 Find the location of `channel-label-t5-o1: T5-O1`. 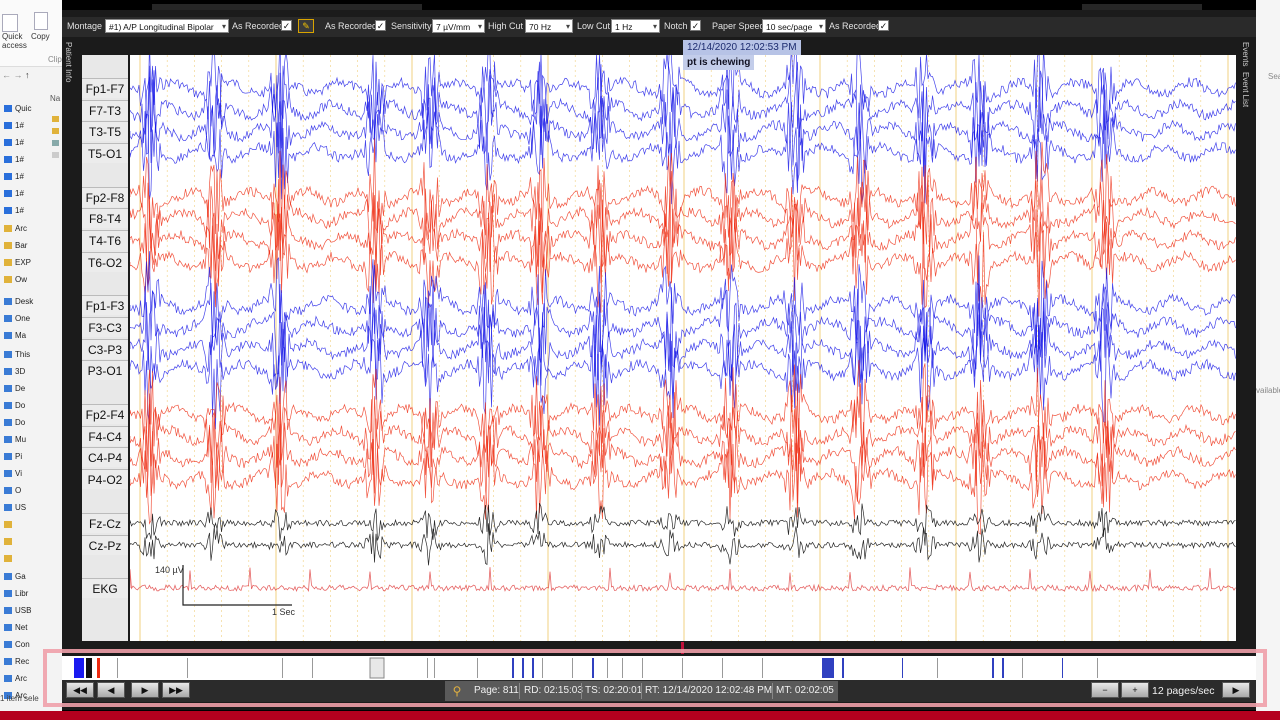

channel-label-t5-o1: T5-O1 is located at coordinates (105, 153).